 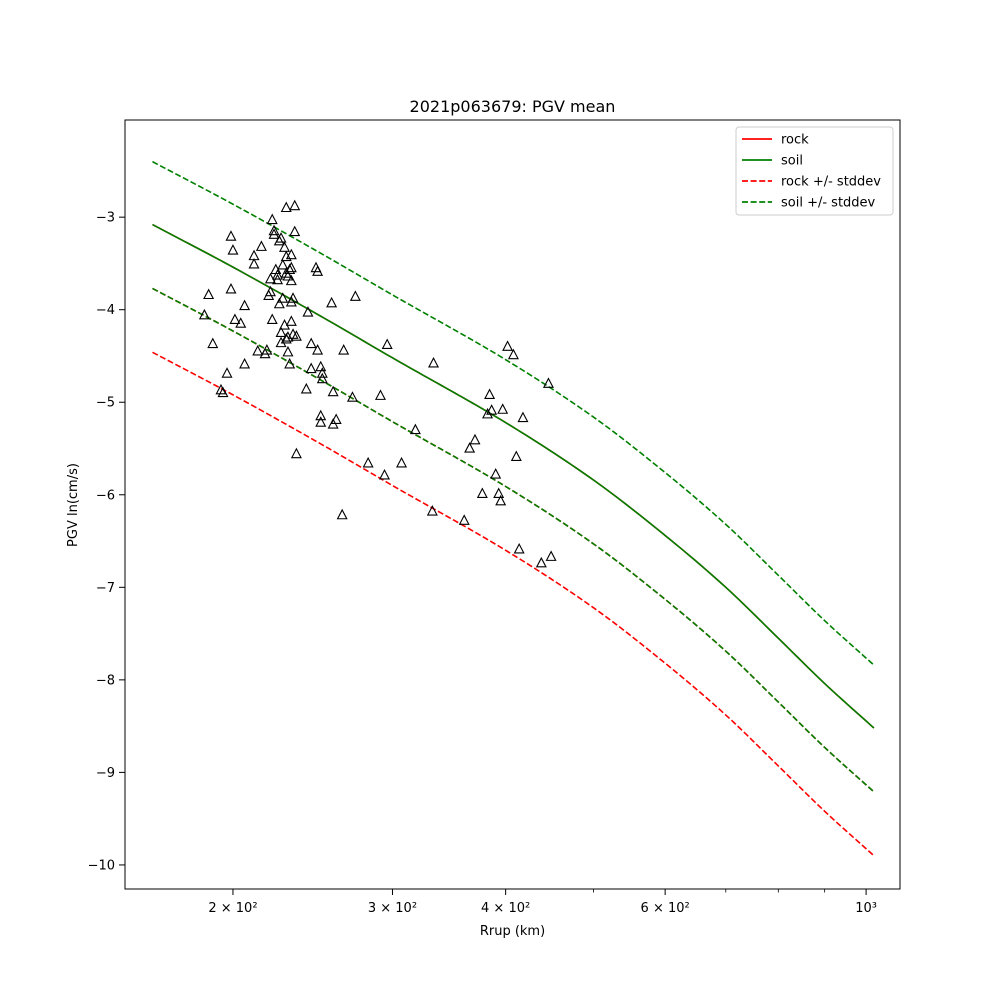 What do you see at coordinates (792, 161) in the screenshot?
I see `legend-label: soil` at bounding box center [792, 161].